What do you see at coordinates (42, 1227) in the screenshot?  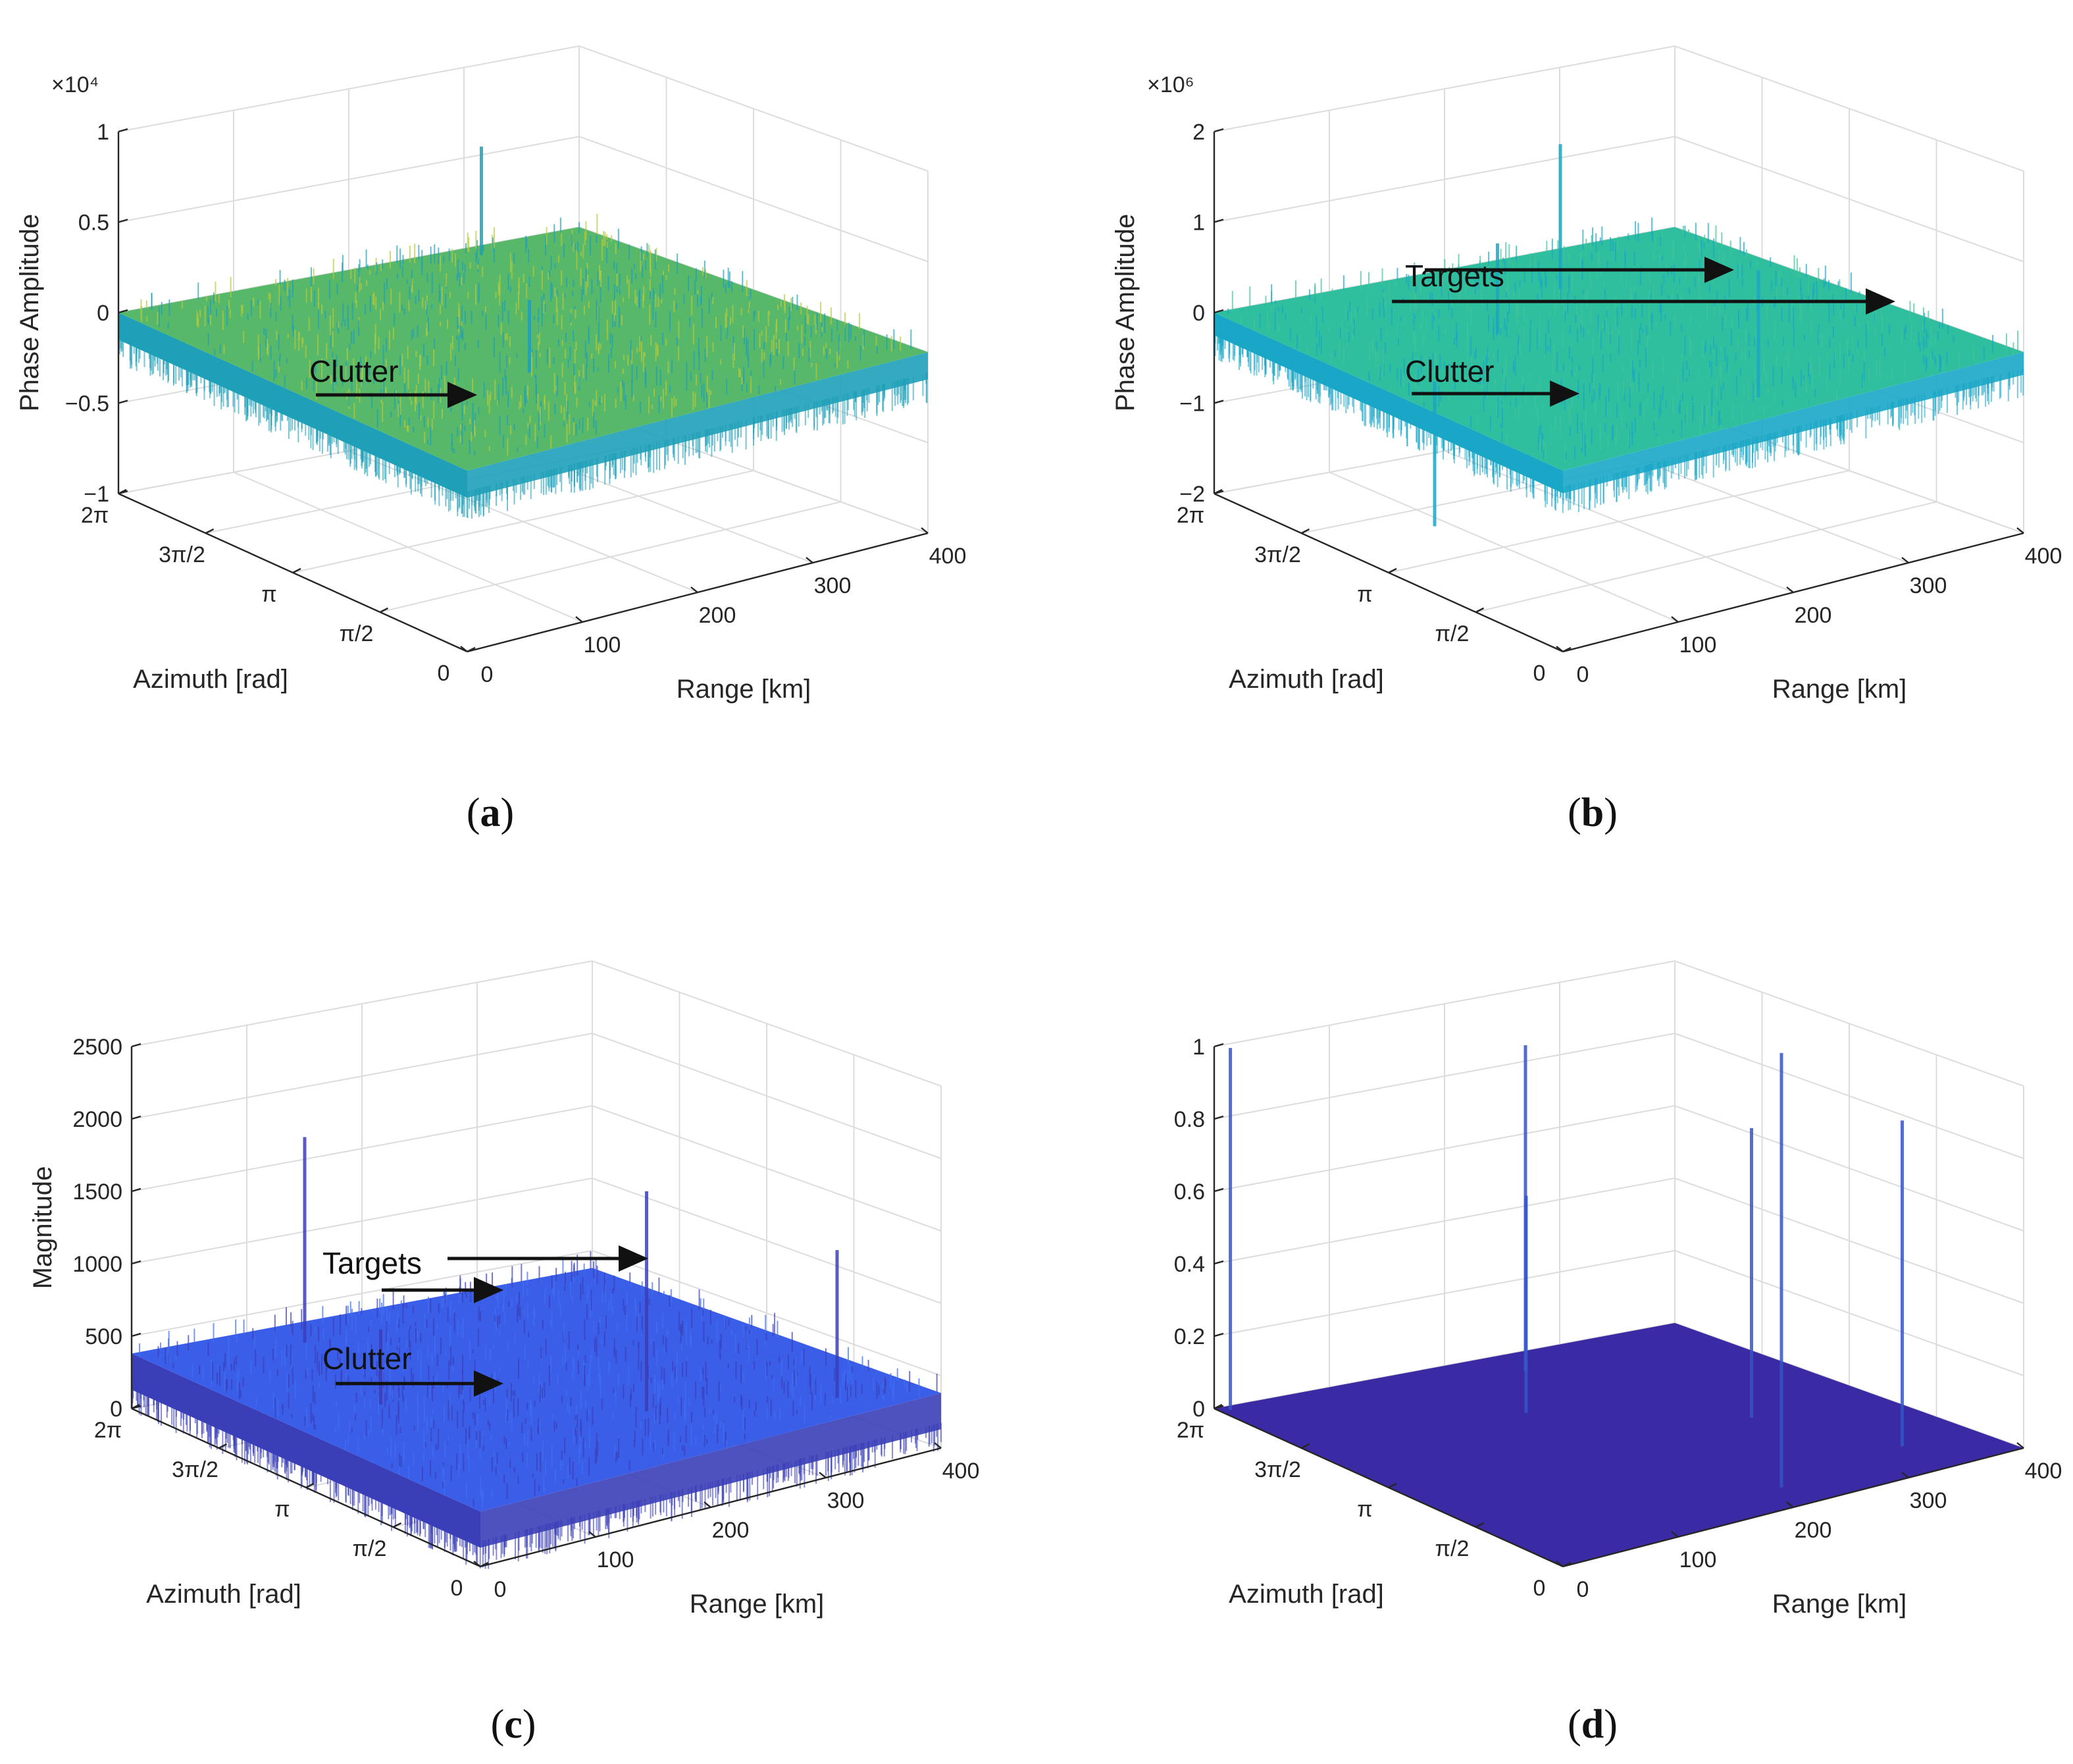 I see `z-axis-label: Magnitude` at bounding box center [42, 1227].